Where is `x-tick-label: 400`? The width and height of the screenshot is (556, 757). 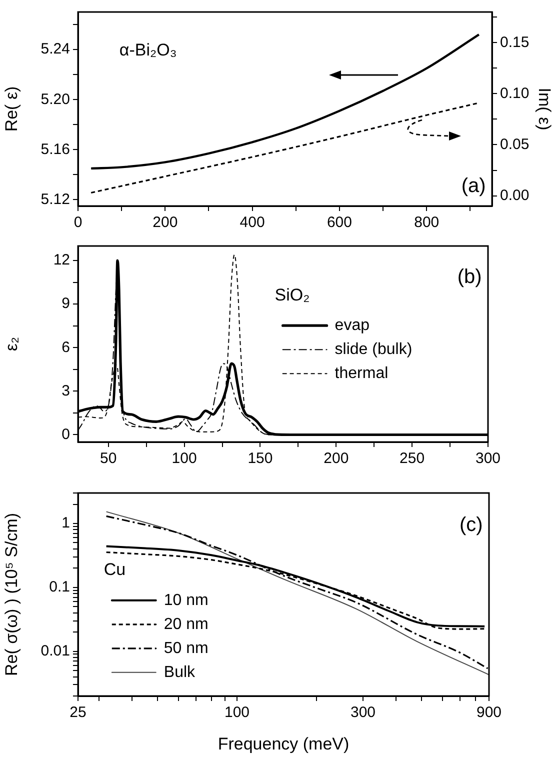 x-tick-label: 400 is located at coordinates (252, 223).